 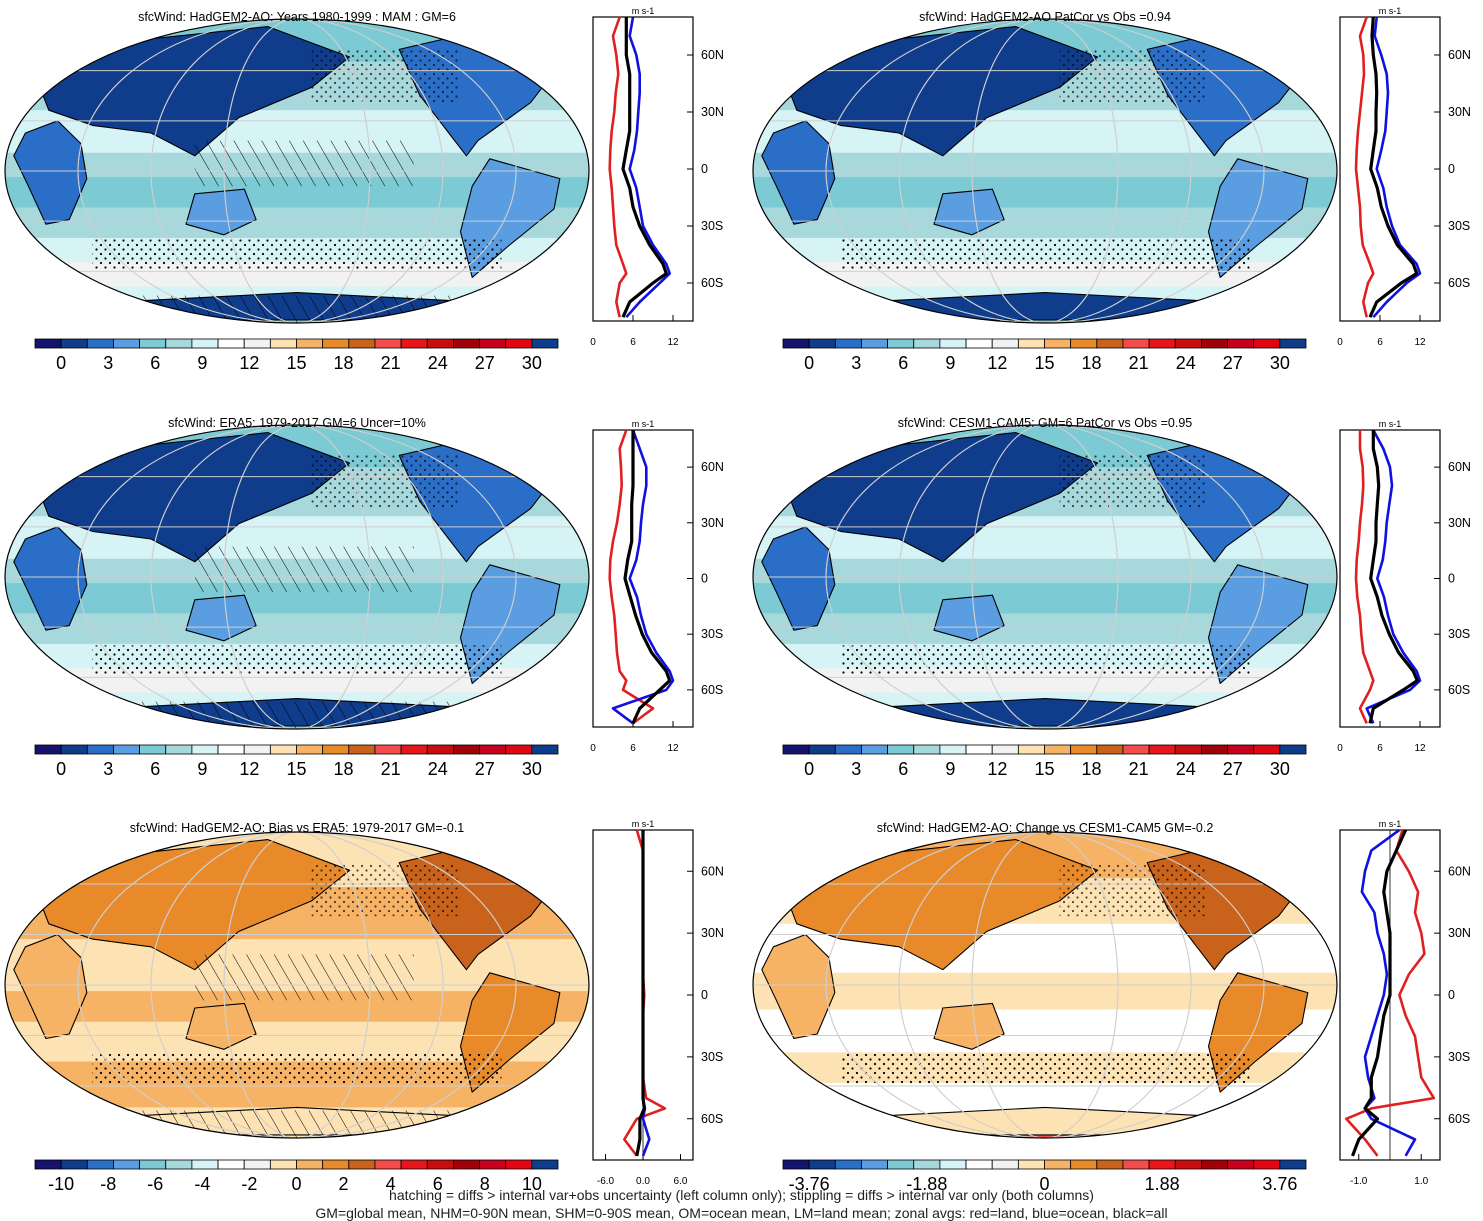 I want to click on colorbar-tick-label: -6, so click(x=155, y=1184).